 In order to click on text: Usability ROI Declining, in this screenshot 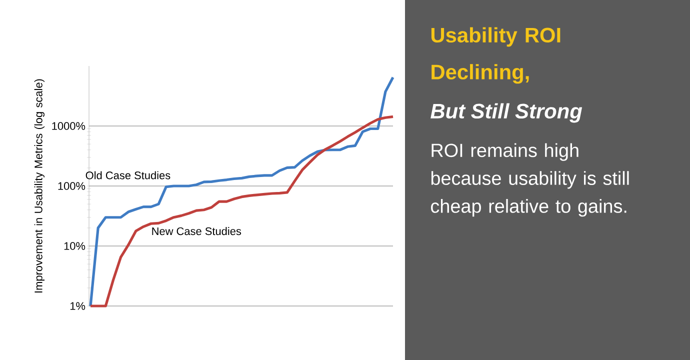, I will do `click(495, 55)`.